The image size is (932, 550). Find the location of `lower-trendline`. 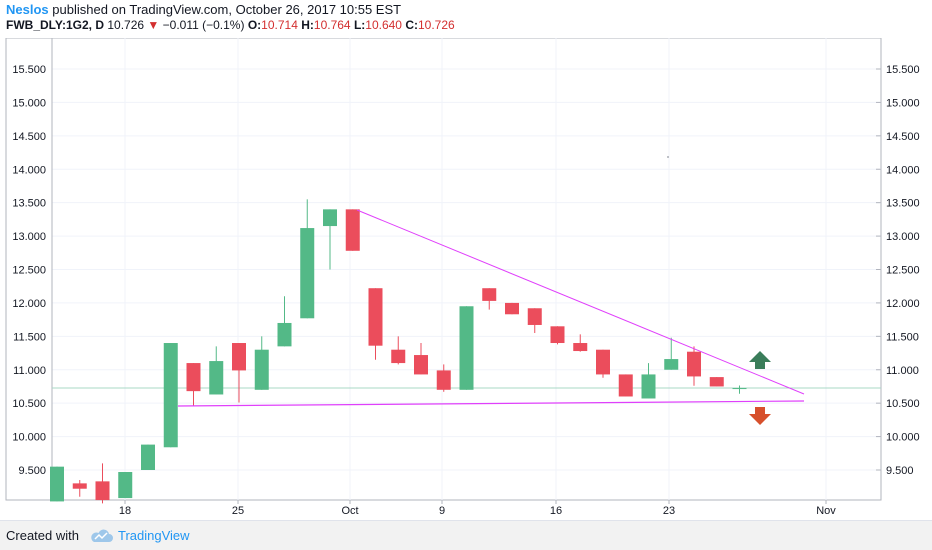

lower-trendline is located at coordinates (491, 403).